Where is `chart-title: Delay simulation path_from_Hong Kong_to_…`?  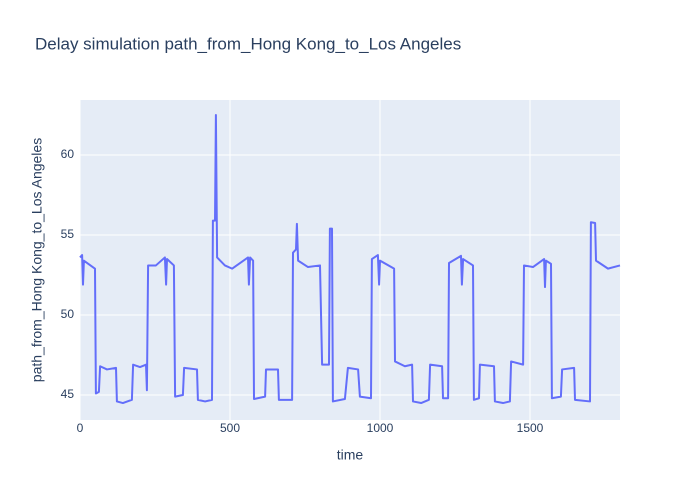 chart-title: Delay simulation path_from_Hong Kong_to_… is located at coordinates (248, 43).